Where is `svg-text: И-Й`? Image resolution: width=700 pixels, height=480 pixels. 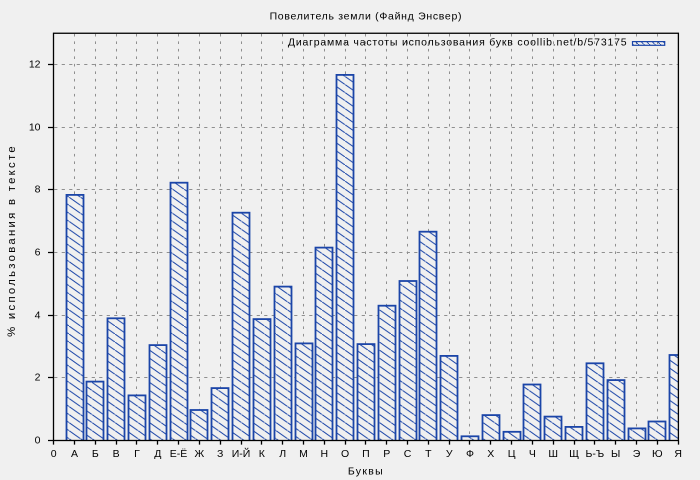
svg-text: И-Й is located at coordinates (241, 453).